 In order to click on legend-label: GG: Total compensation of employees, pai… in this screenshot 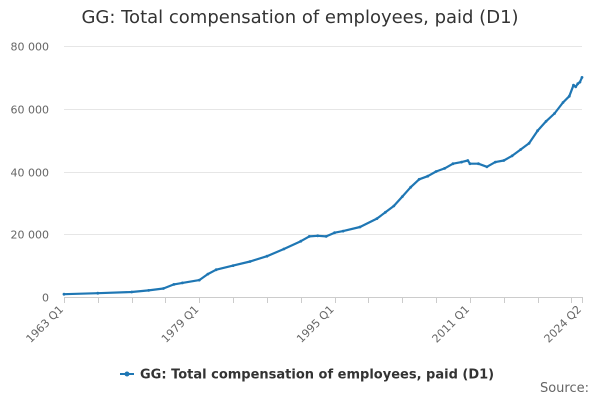, I will do `click(317, 375)`.